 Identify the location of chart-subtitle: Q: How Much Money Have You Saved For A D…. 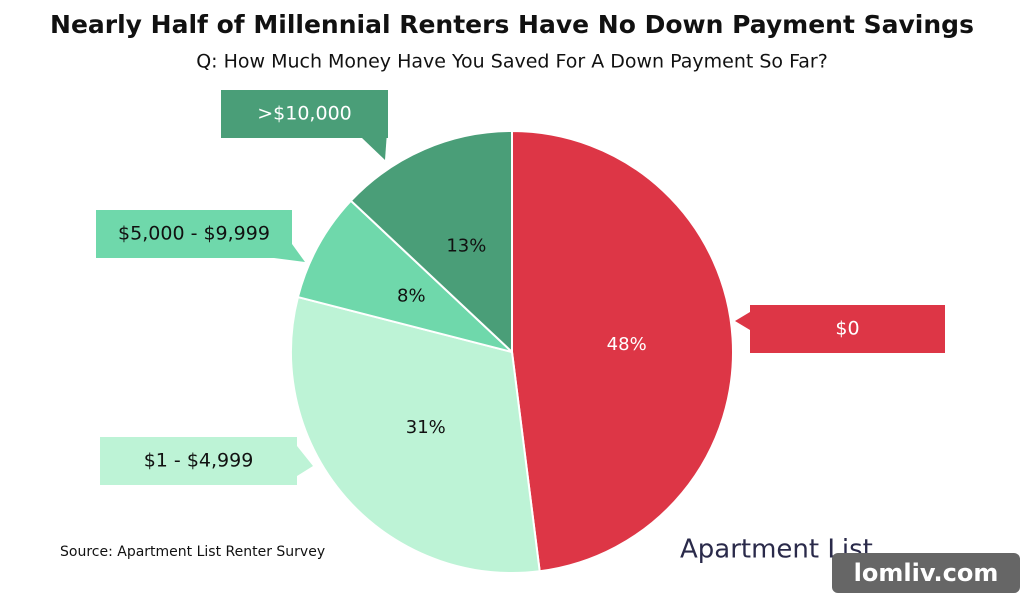
(512, 62).